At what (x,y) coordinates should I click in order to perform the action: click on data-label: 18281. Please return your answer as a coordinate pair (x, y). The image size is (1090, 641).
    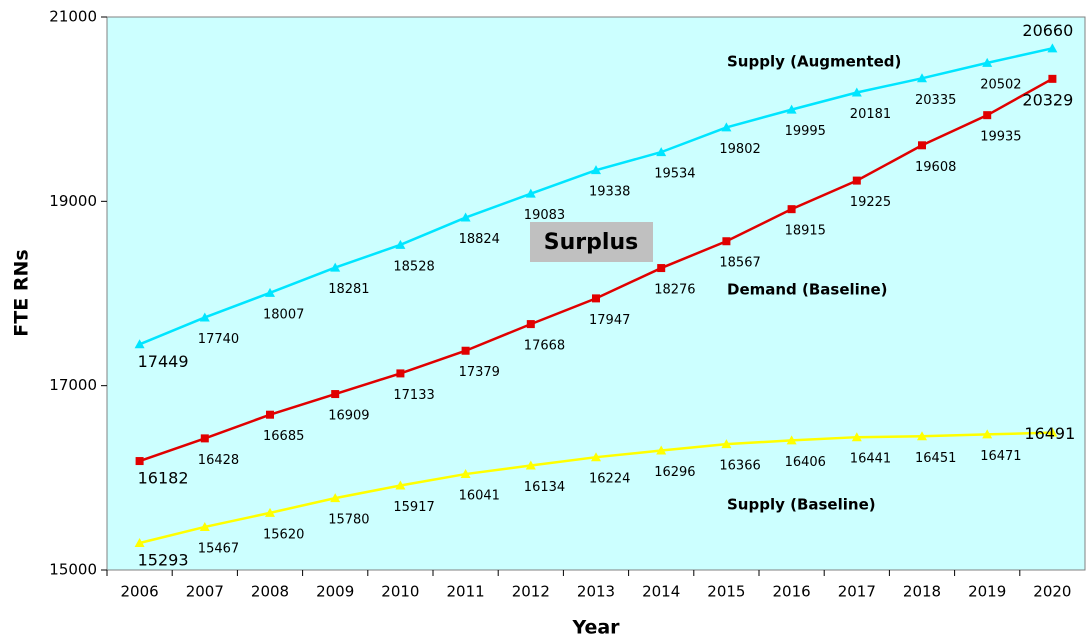
    Looking at the image, I should click on (348, 289).